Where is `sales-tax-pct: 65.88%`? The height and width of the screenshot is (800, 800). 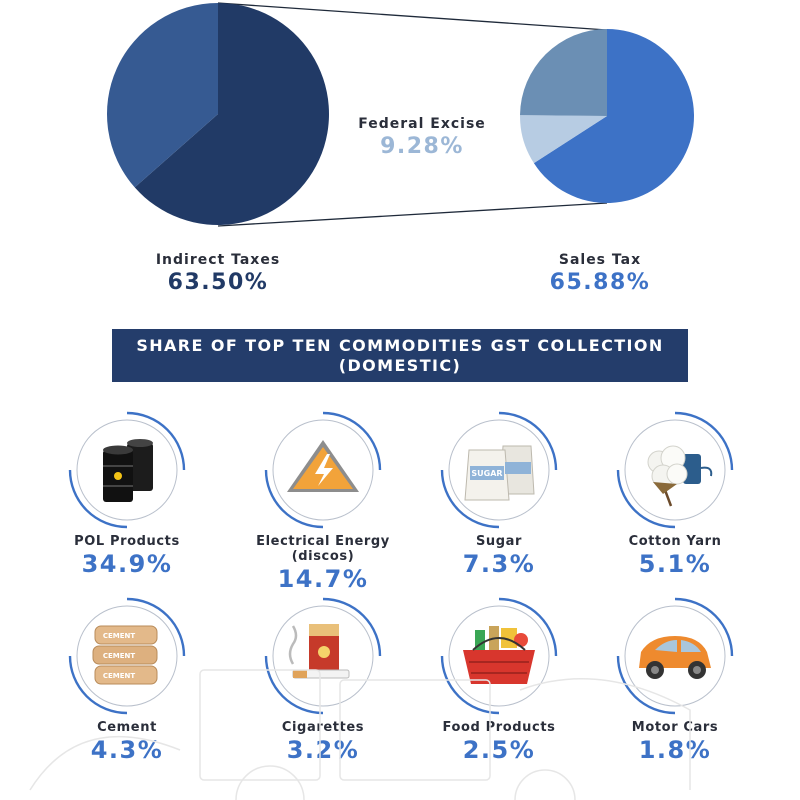
sales-tax-pct: 65.88% is located at coordinates (600, 282).